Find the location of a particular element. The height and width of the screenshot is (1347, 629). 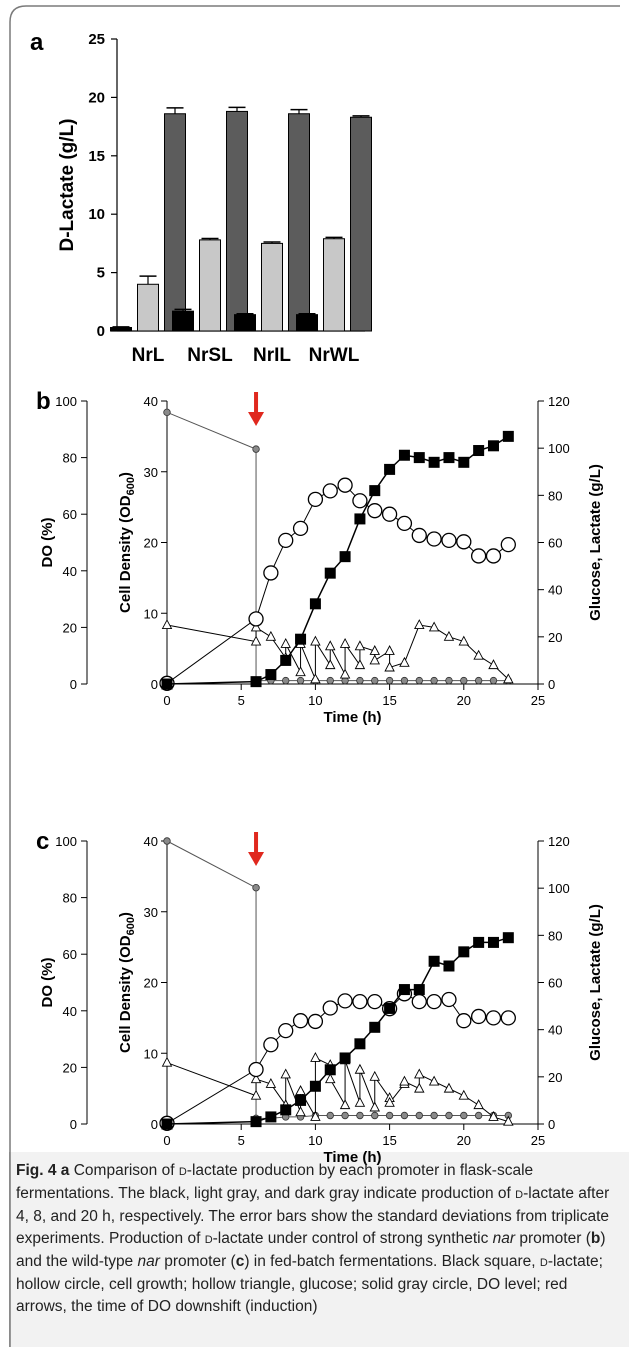

do-tick-label: 40 is located at coordinates (70, 571).